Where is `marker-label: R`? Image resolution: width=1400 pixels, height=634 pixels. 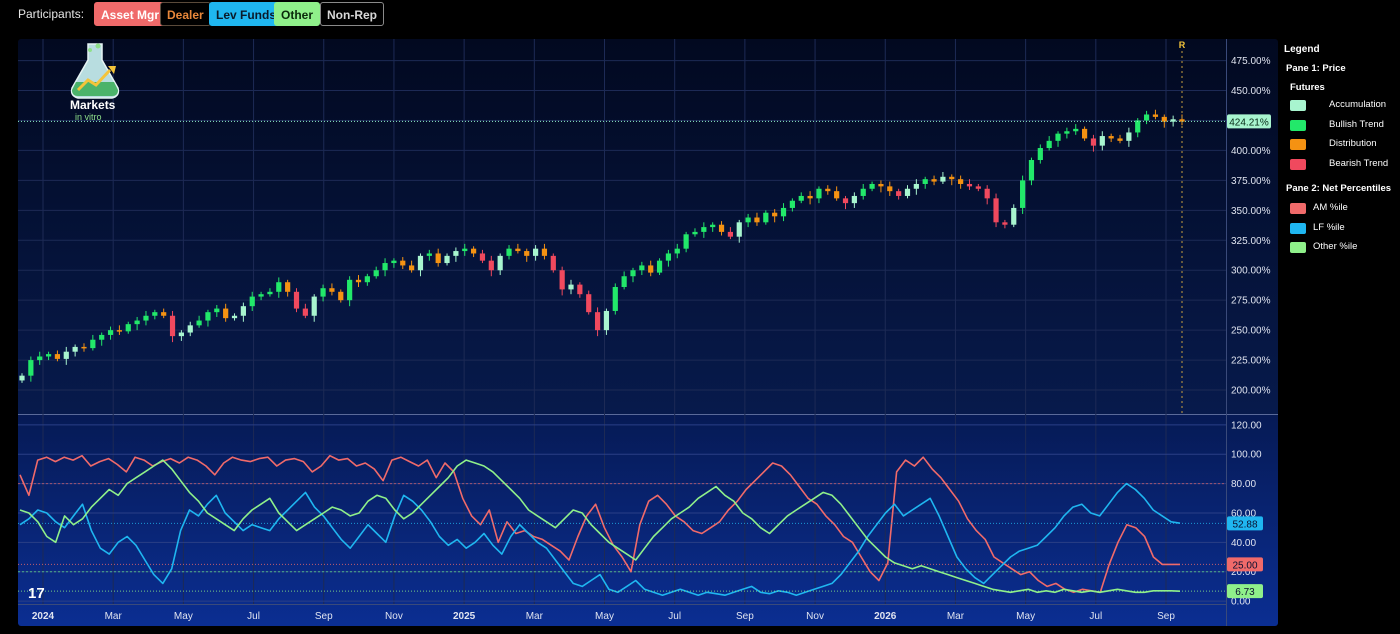 marker-label: R is located at coordinates (1182, 45).